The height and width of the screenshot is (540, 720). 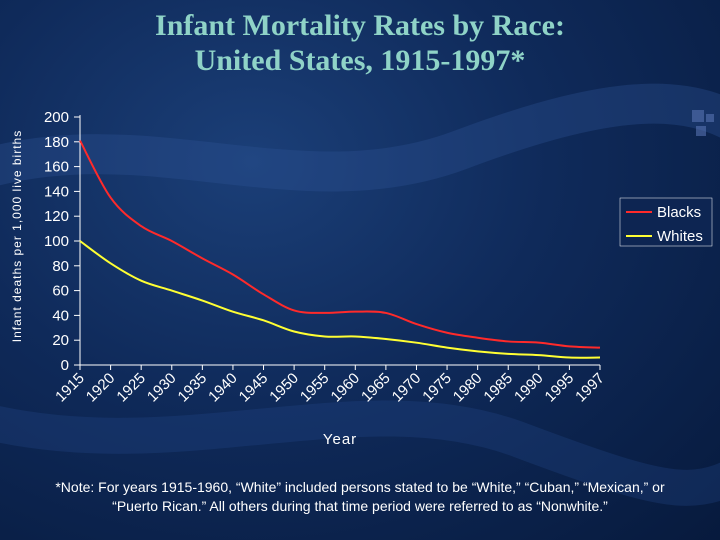 What do you see at coordinates (101, 388) in the screenshot?
I see `x-tick-label: 1920` at bounding box center [101, 388].